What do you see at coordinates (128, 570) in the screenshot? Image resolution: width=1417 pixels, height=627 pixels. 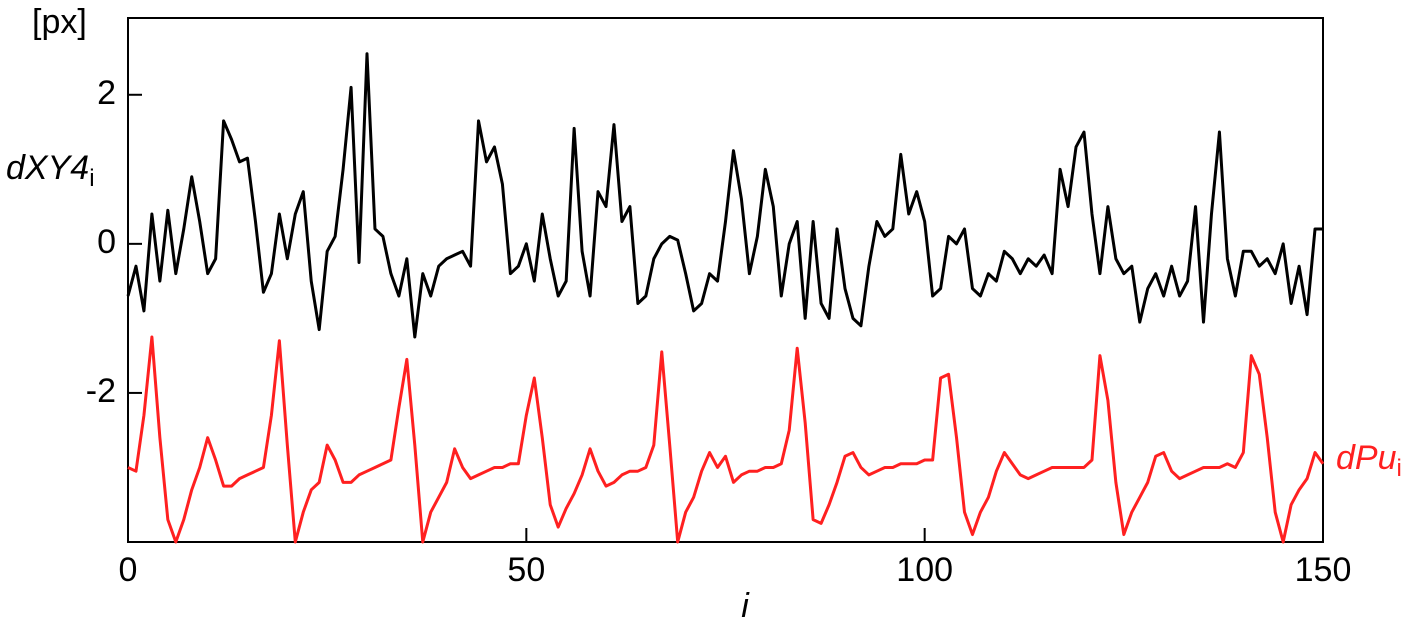 I see `x-tick-label: 0` at bounding box center [128, 570].